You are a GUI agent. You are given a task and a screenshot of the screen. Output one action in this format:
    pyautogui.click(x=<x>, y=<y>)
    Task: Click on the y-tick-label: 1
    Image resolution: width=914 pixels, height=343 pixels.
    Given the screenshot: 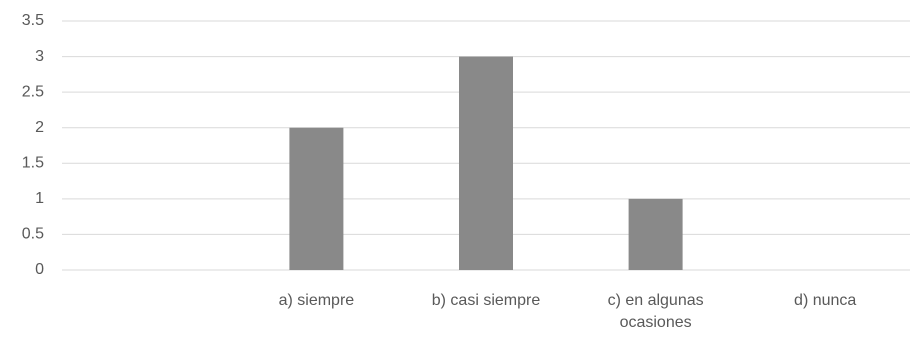 What is the action you would take?
    pyautogui.click(x=39, y=198)
    